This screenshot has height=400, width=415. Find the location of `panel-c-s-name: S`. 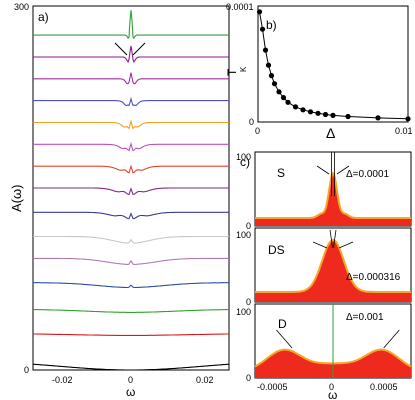

panel-c-s-name: S is located at coordinates (281, 173).